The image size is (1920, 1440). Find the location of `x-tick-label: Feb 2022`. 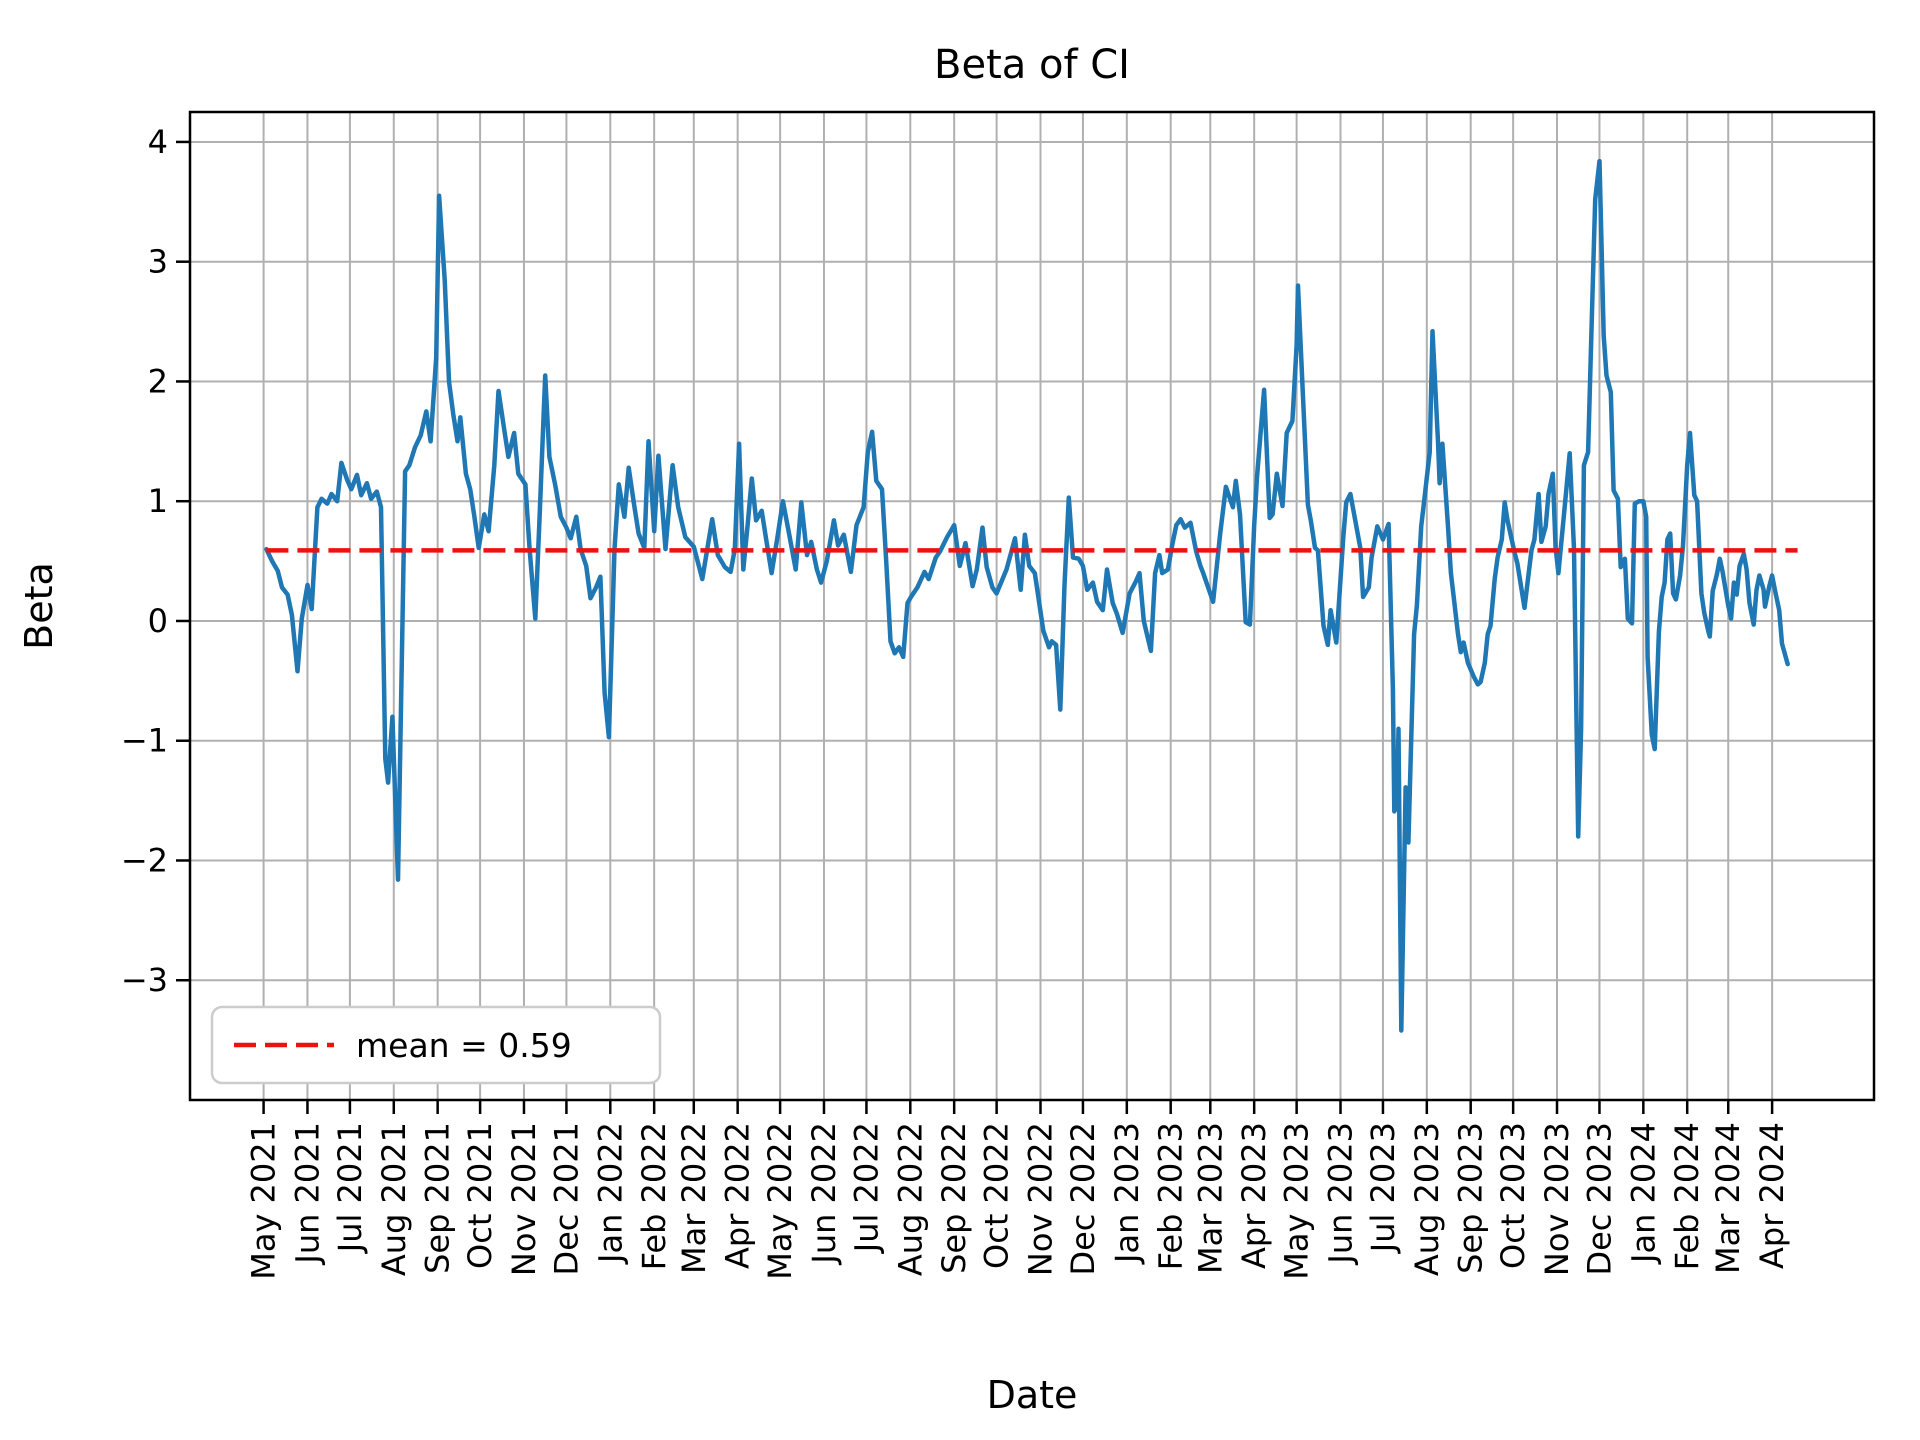

x-tick-label: Feb 2022 is located at coordinates (654, 1196).